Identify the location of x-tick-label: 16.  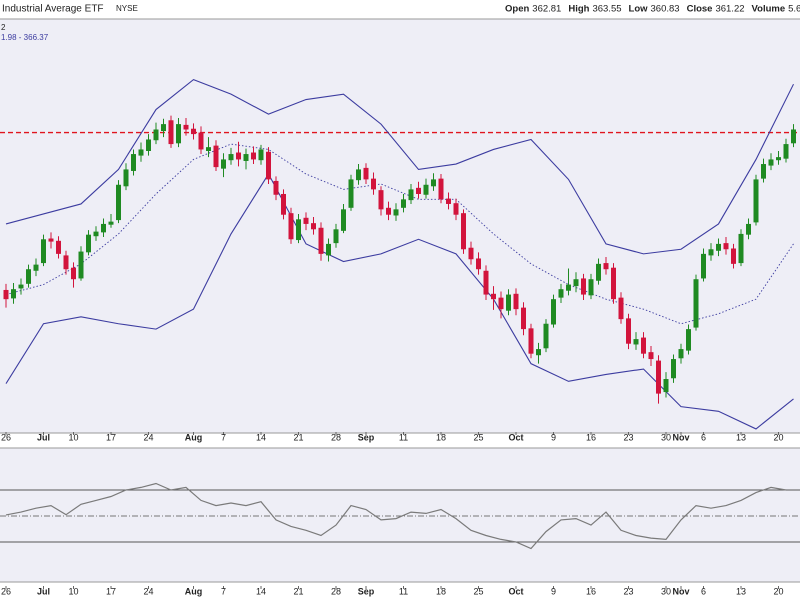
(591, 591).